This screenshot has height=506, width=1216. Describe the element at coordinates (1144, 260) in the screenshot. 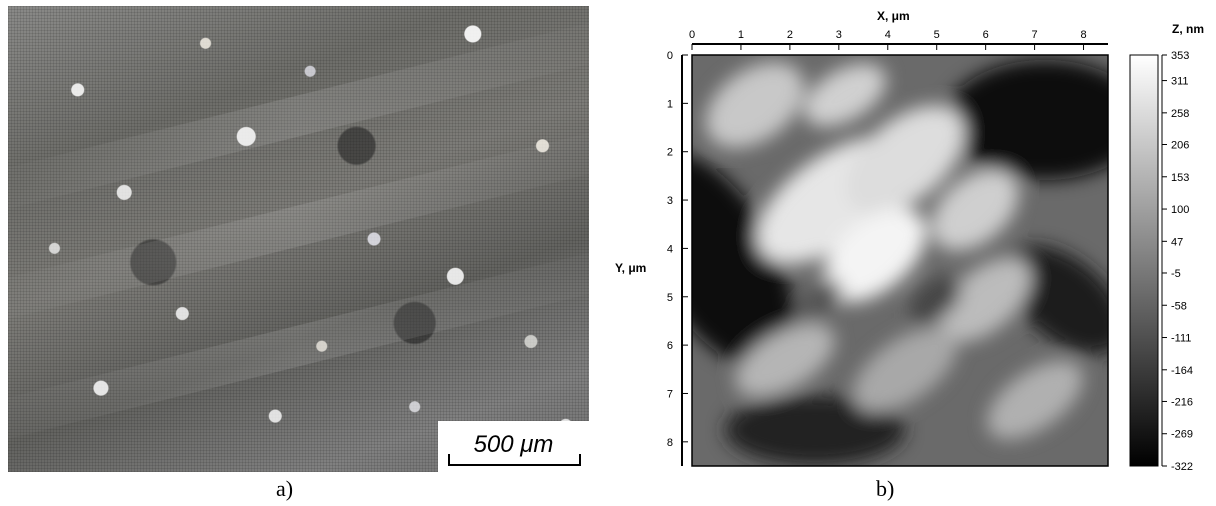

I see `colorbar` at that location.